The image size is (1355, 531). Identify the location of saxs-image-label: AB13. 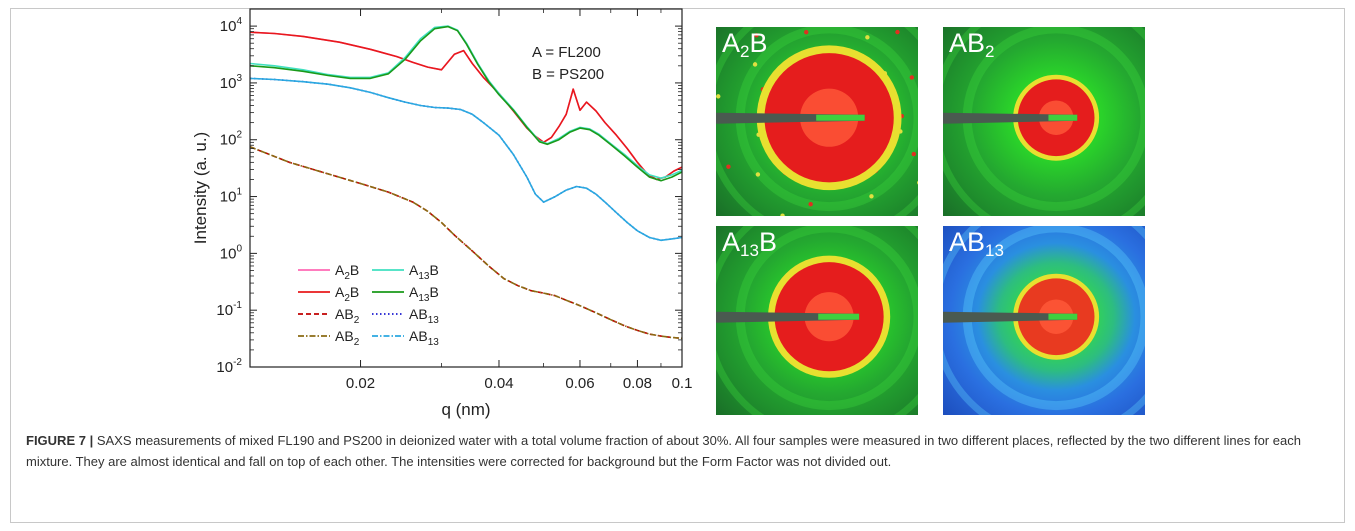
(976, 244).